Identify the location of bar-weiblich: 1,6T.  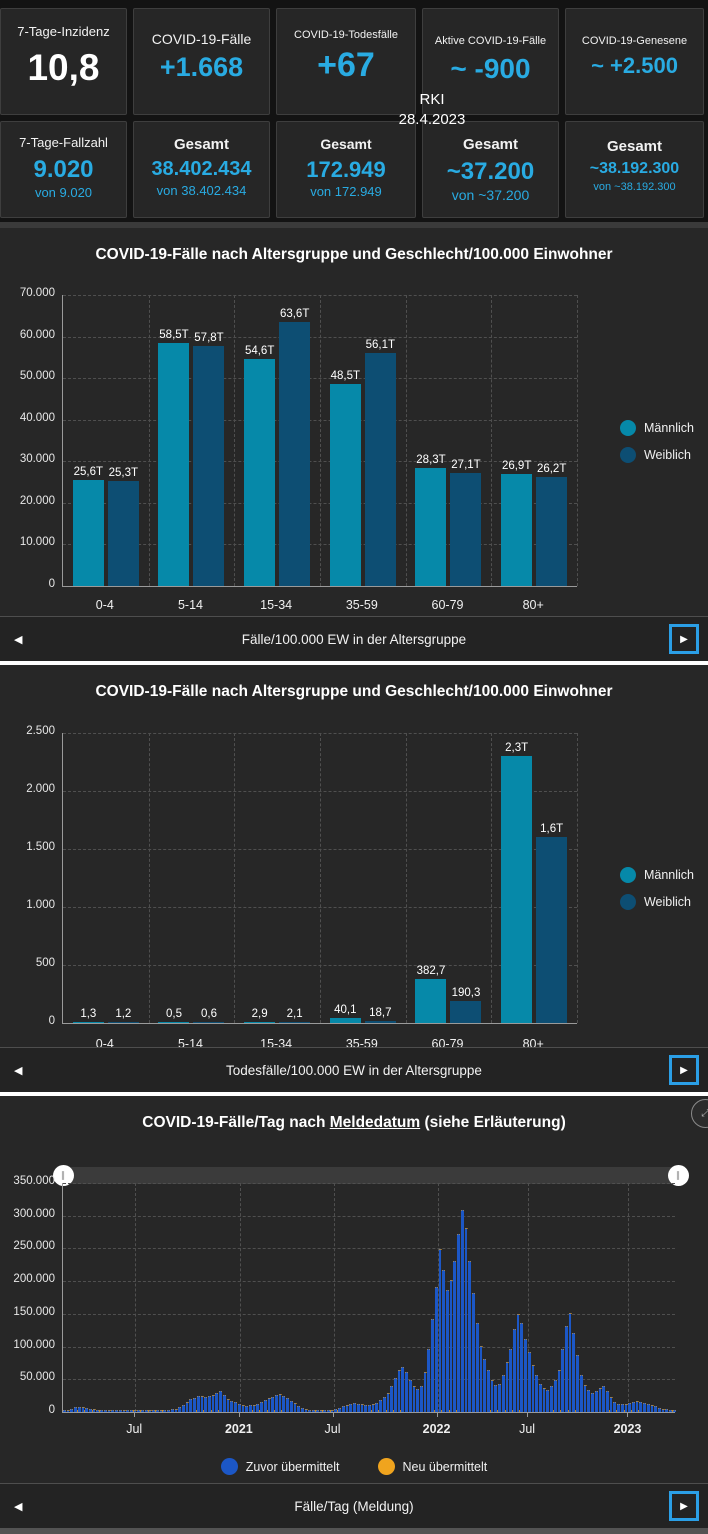
(552, 923).